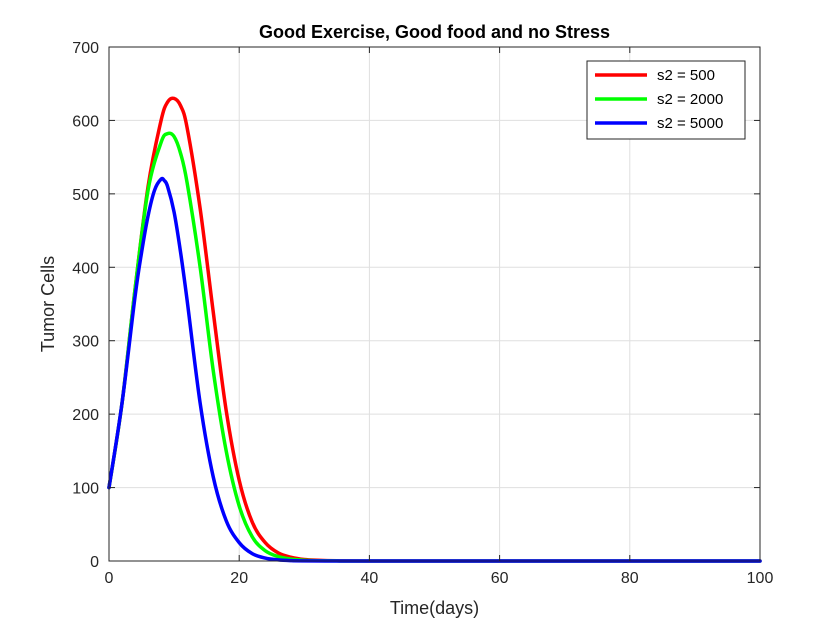 This screenshot has width=840, height=630. I want to click on y-tick-label: 200, so click(85, 415).